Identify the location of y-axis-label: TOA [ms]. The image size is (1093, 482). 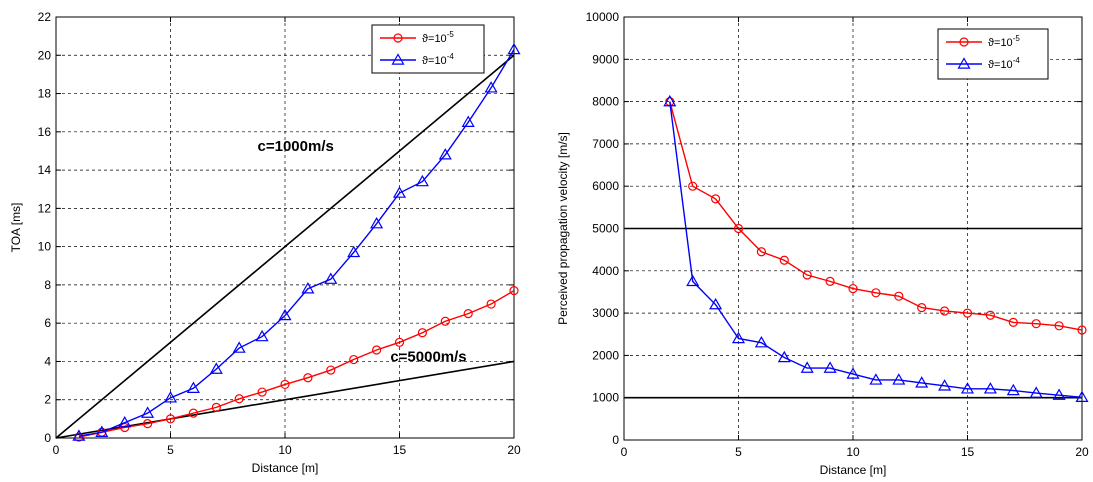
(16, 228).